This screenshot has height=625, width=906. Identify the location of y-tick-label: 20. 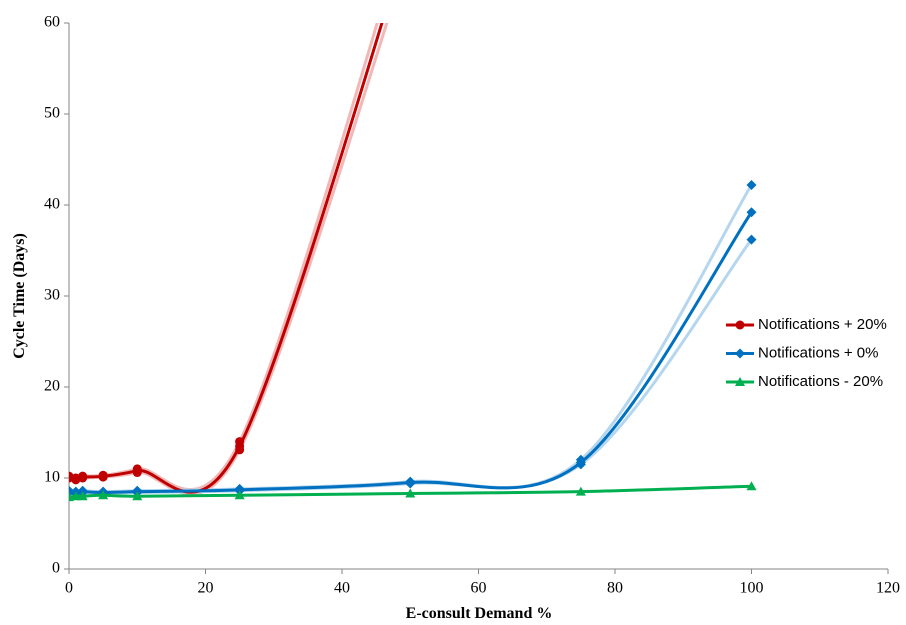
(52, 386).